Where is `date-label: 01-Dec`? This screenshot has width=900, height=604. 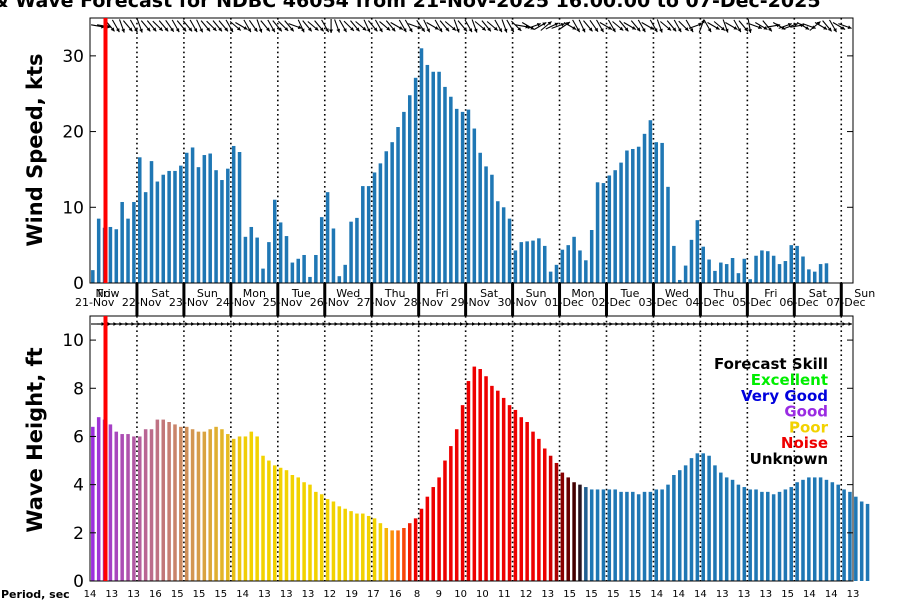 date-label: 01-Dec is located at coordinates (564, 302).